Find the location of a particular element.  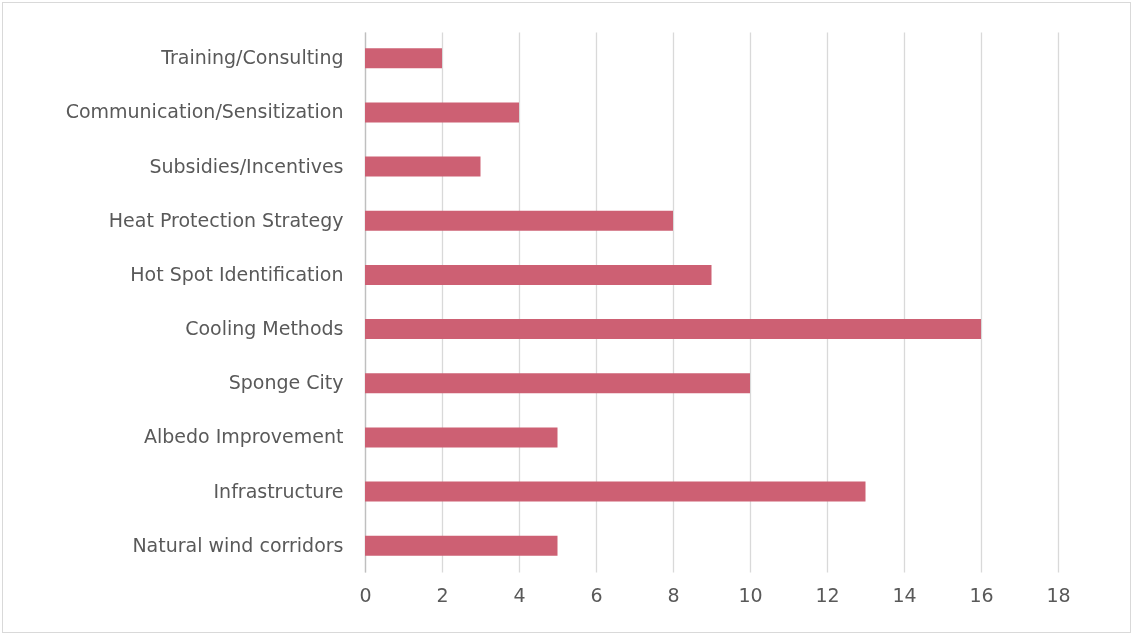

x-tick-label: 8 is located at coordinates (673, 594).